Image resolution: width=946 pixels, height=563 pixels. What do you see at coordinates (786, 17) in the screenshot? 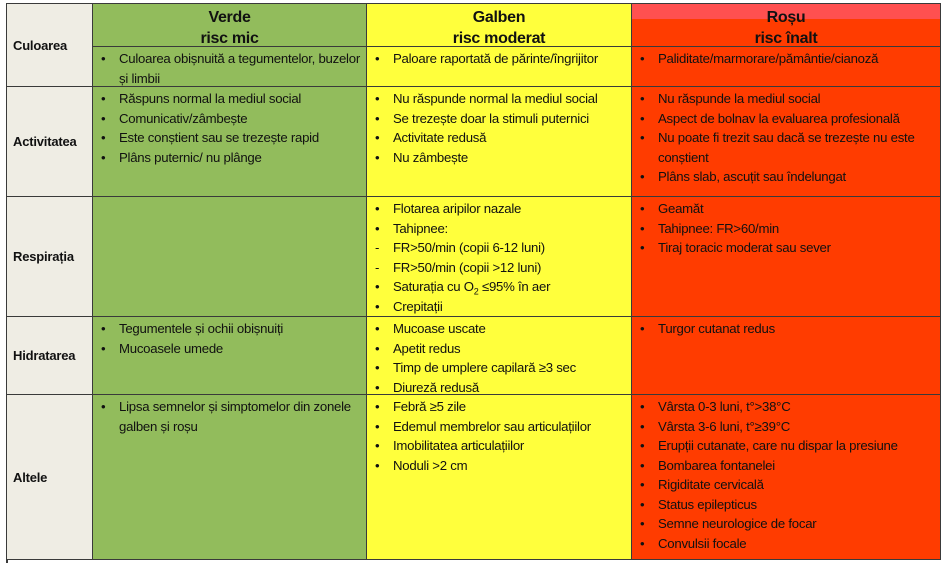
I see `header-title: Roșu` at bounding box center [786, 17].